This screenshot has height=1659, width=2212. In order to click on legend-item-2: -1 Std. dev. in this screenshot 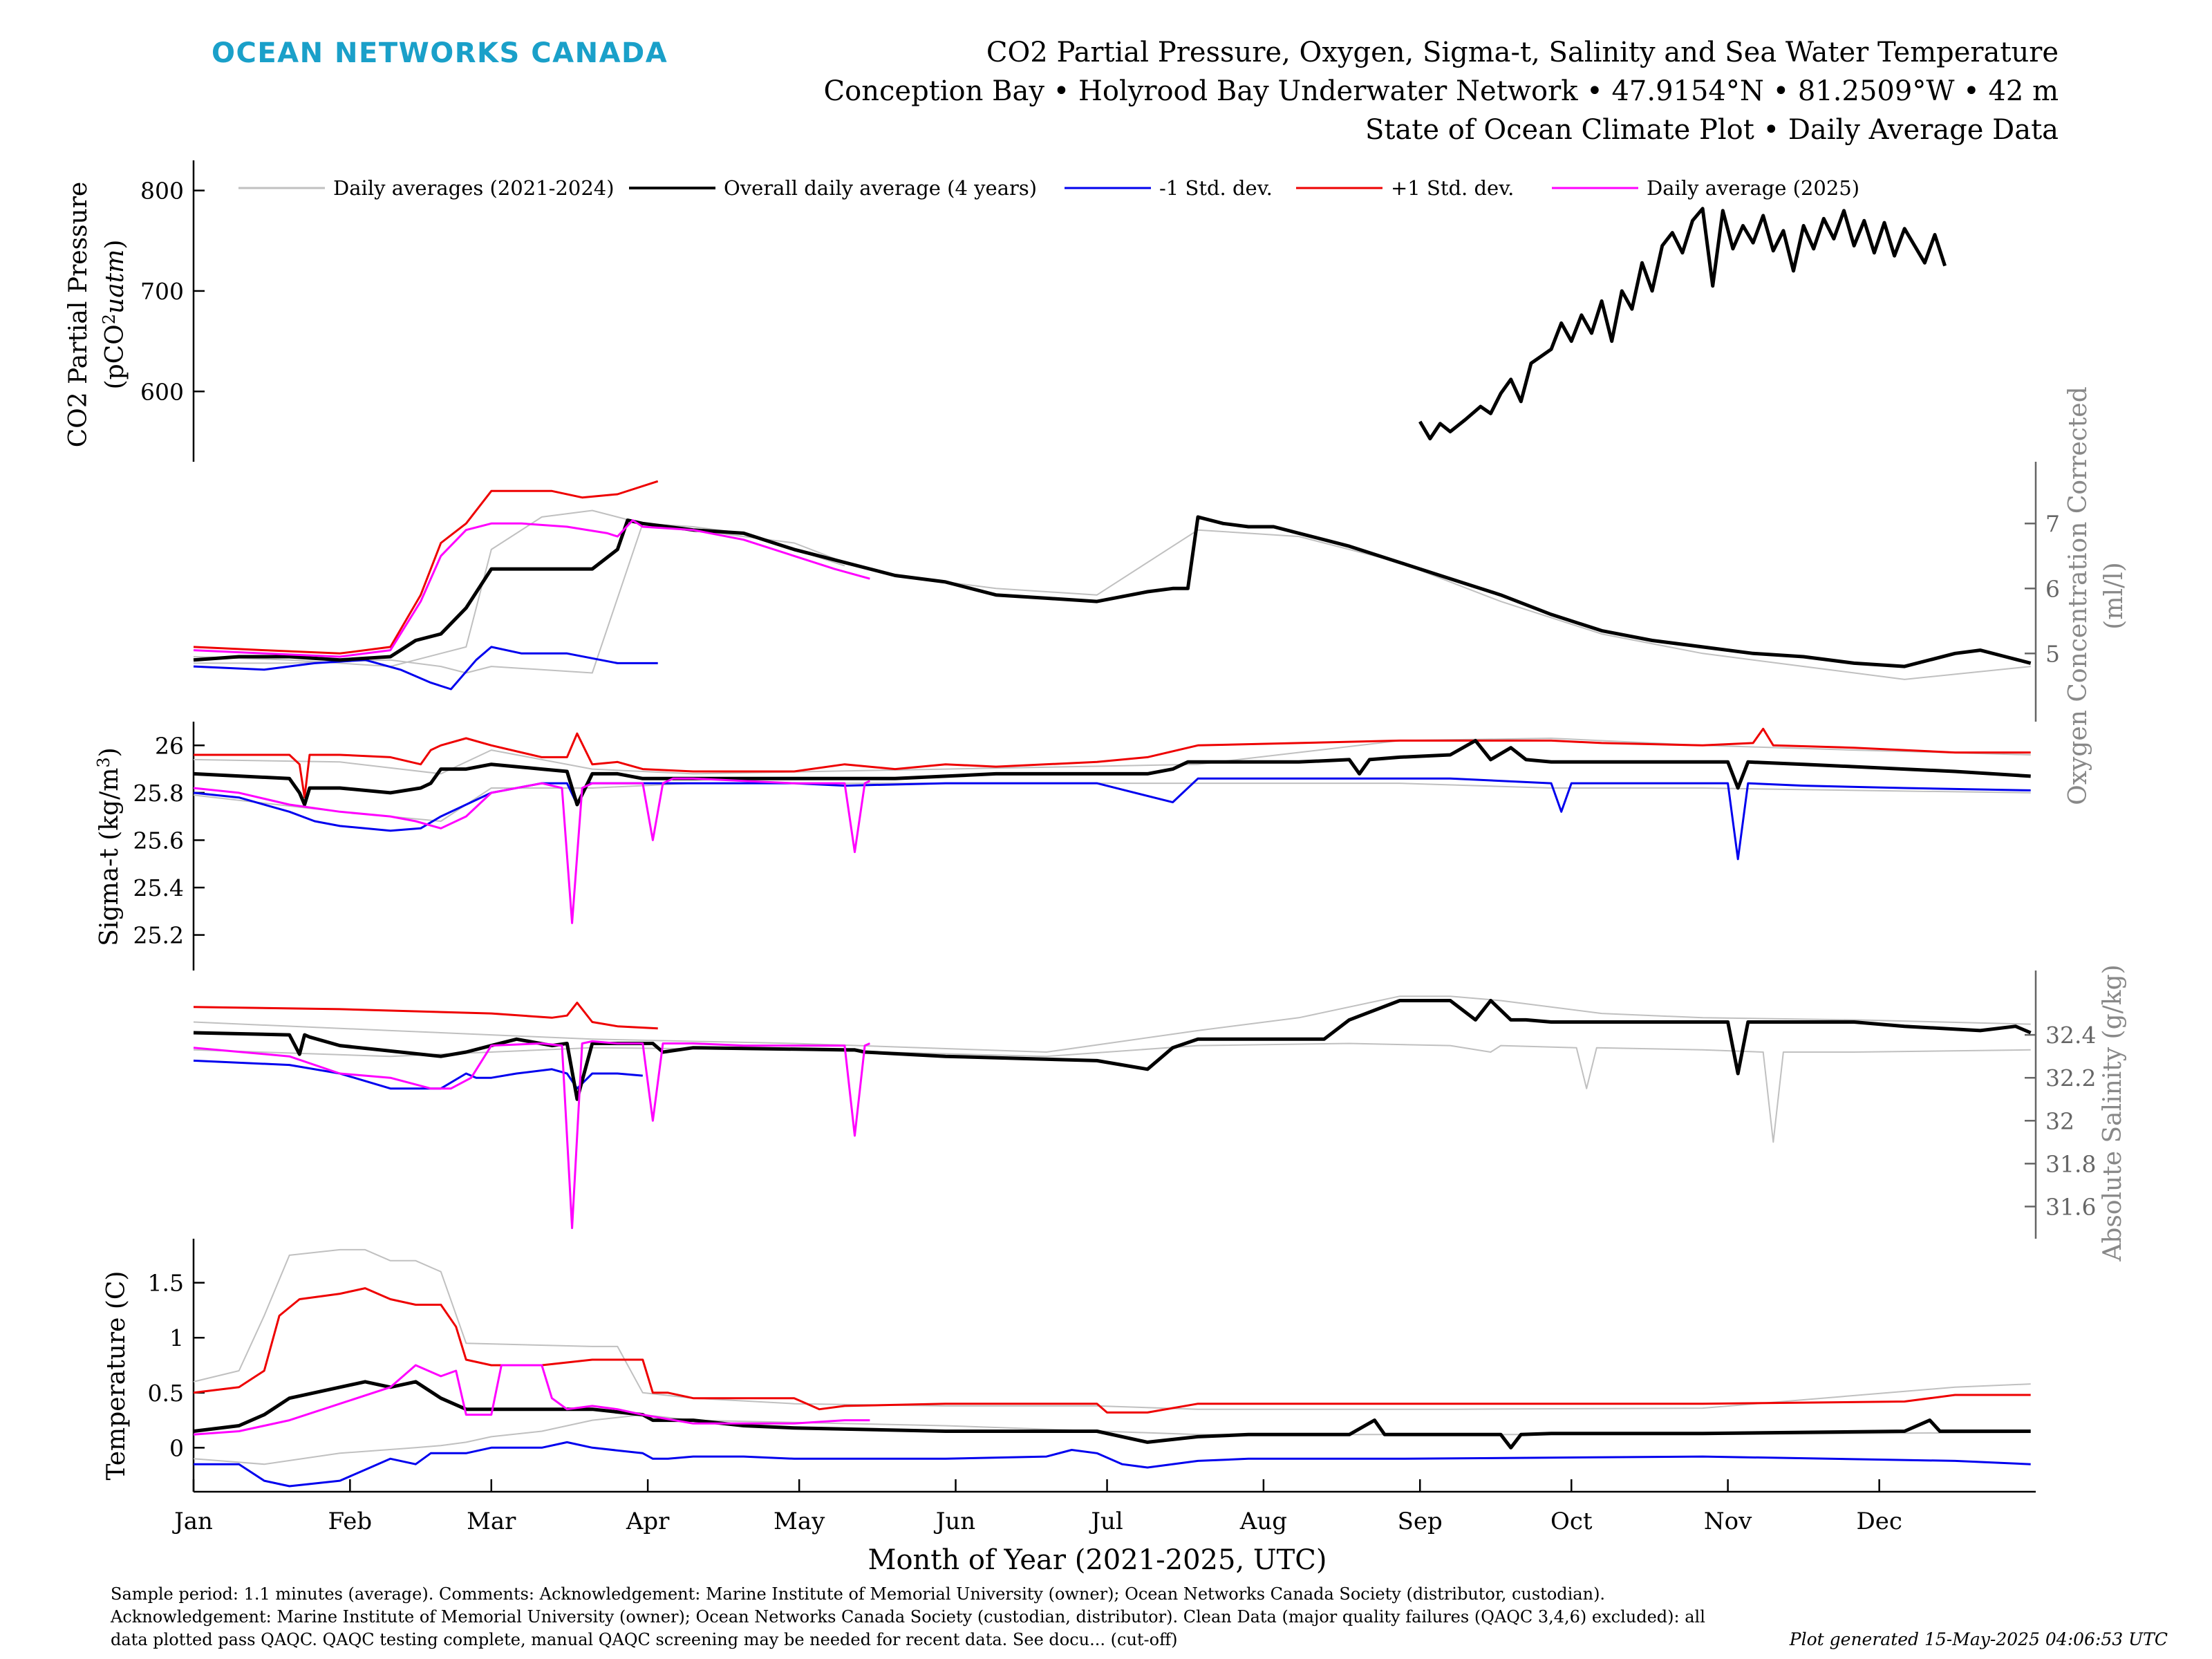, I will do `click(1169, 188)`.